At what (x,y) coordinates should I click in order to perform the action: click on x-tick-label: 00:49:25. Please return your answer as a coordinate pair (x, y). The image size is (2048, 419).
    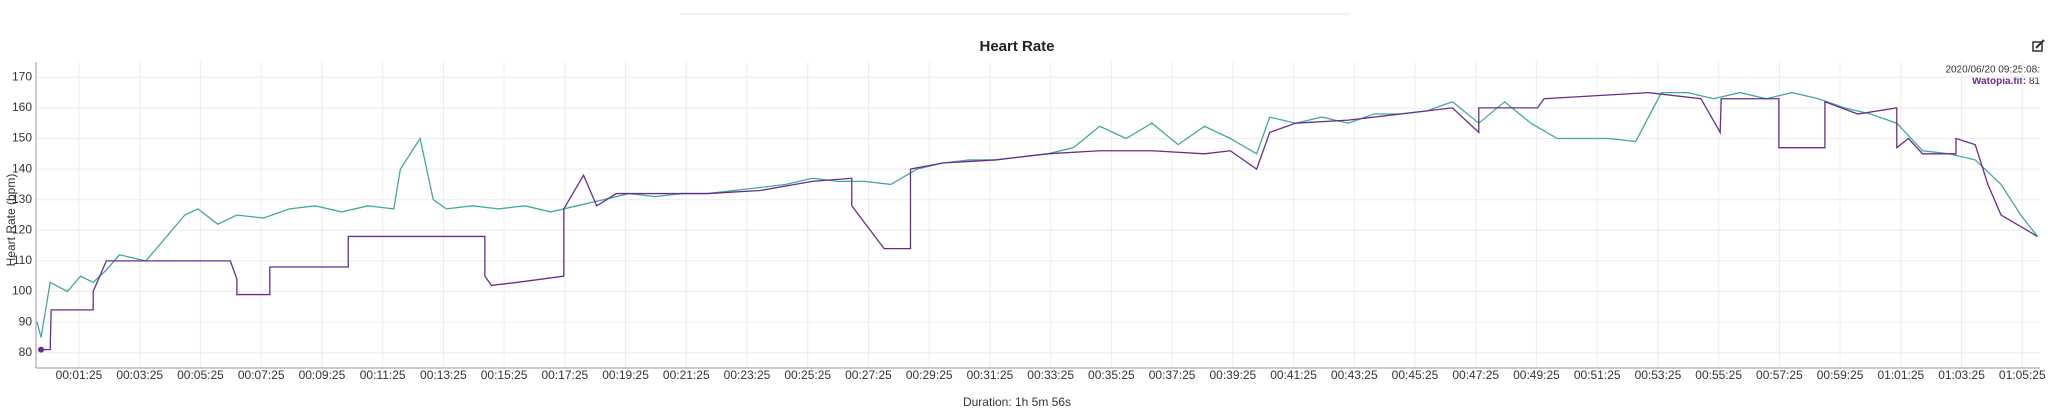
    Looking at the image, I should click on (1536, 375).